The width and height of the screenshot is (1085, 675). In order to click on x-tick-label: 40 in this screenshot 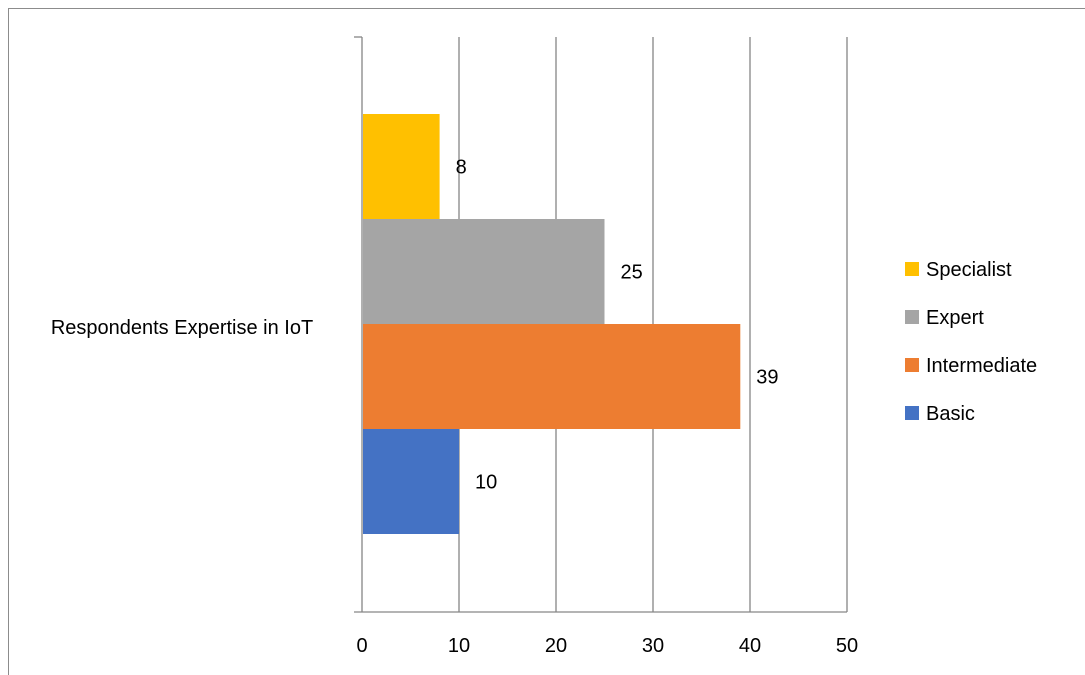, I will do `click(750, 646)`.